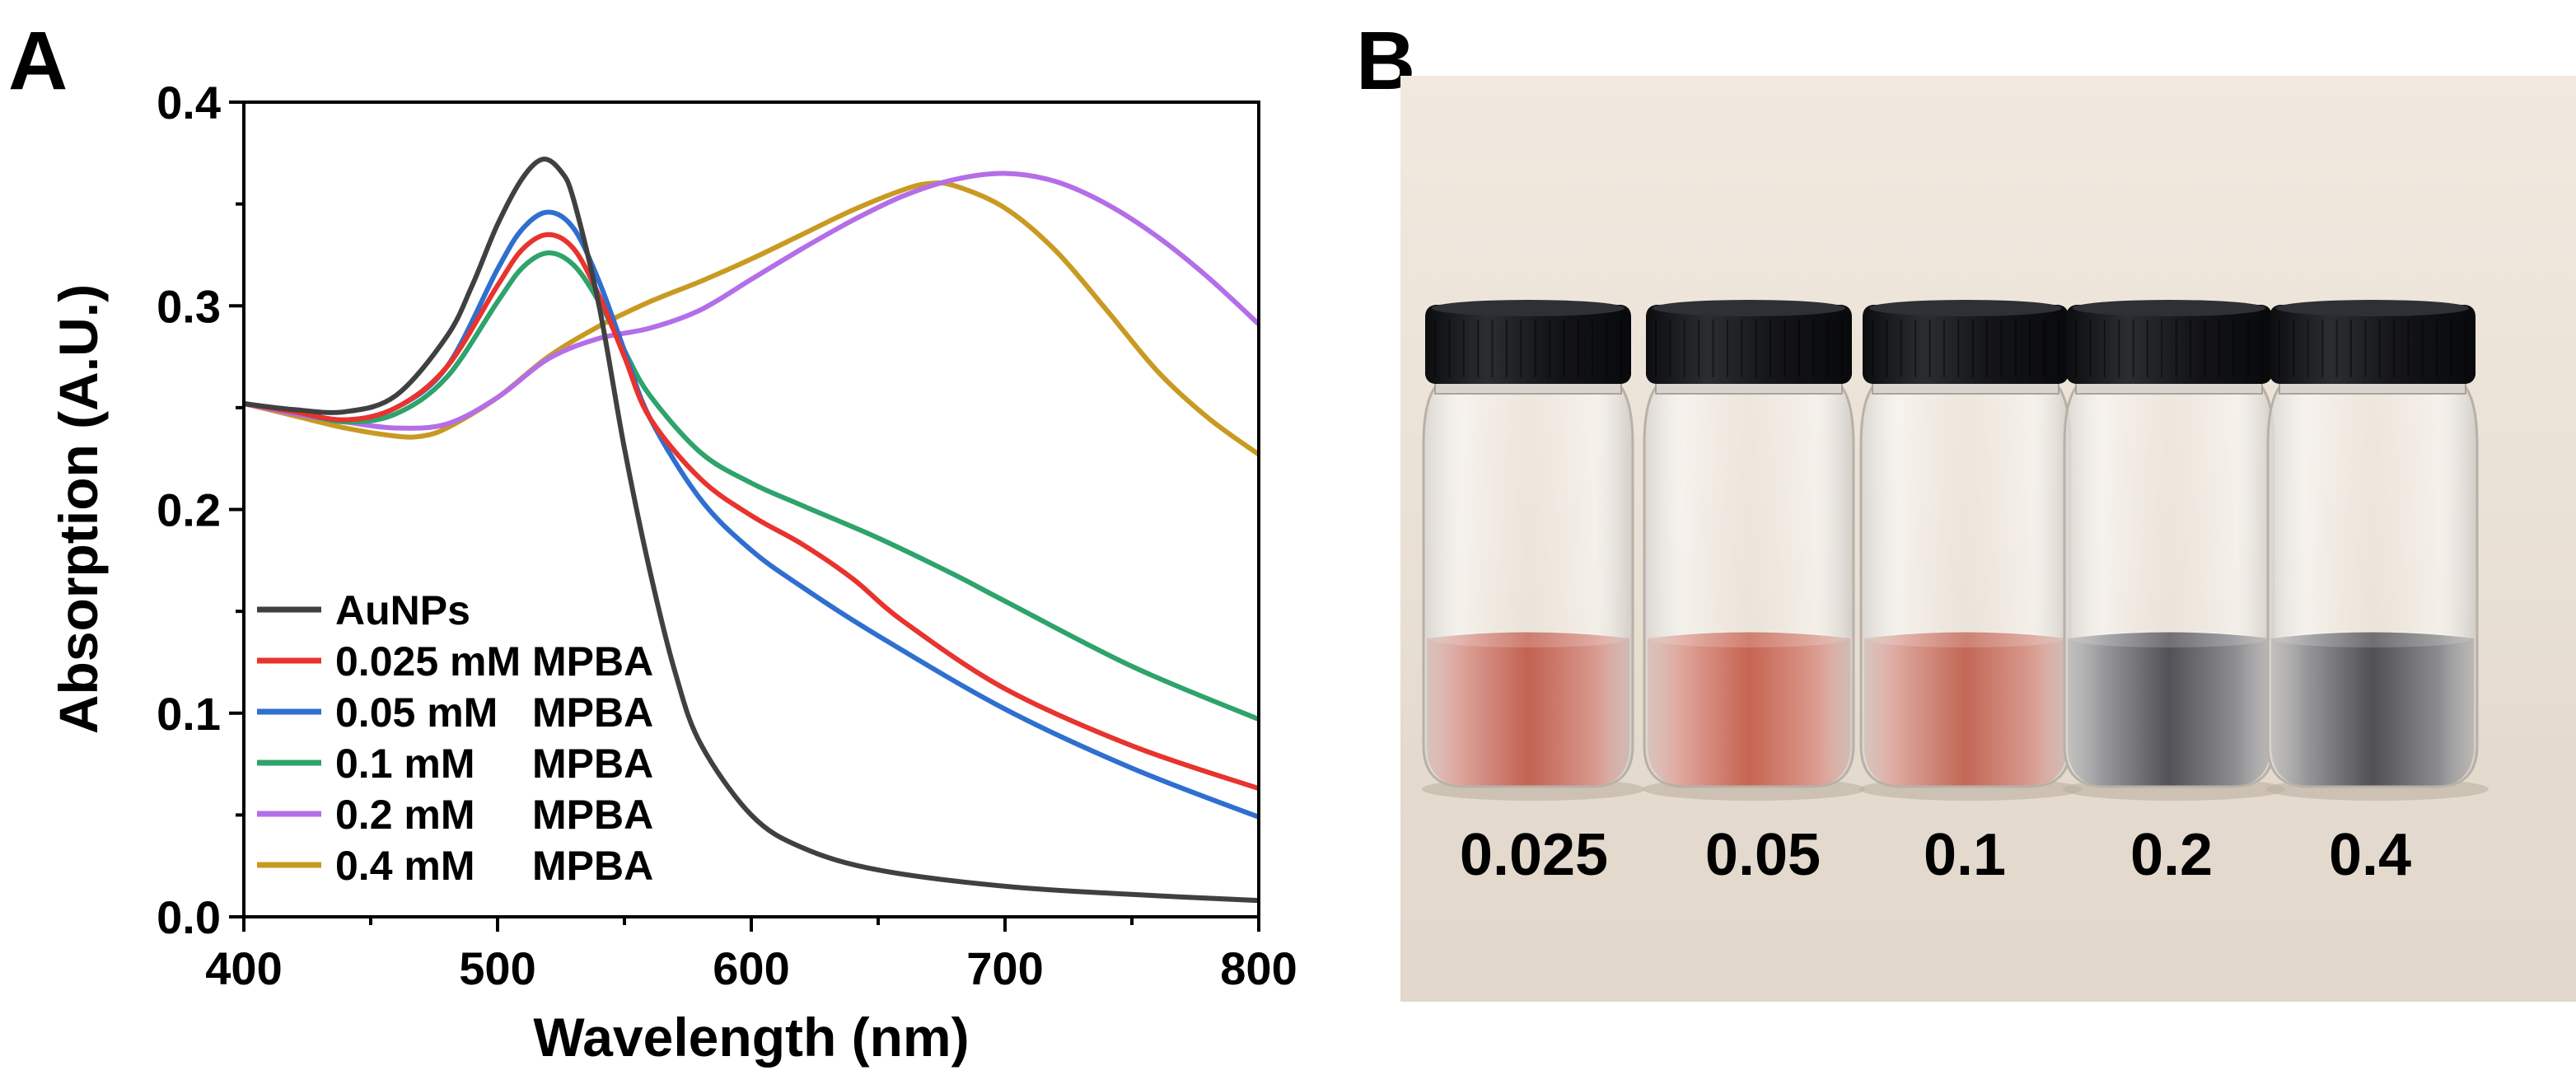 This screenshot has height=1075, width=2576. Describe the element at coordinates (2171, 855) in the screenshot. I see `vial-label: 0.2` at that location.